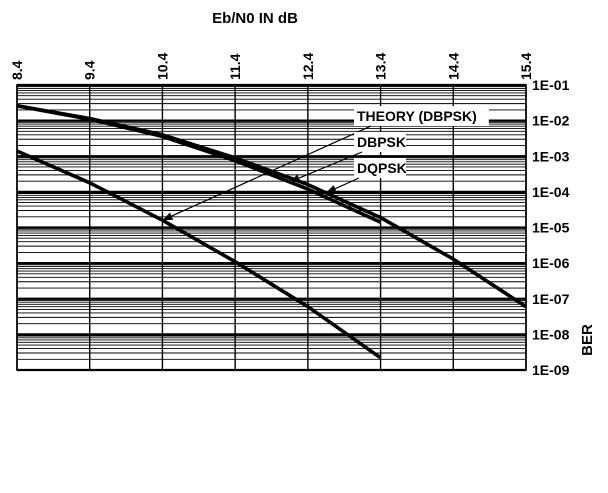 The height and width of the screenshot is (493, 608). I want to click on y-tick-label: 1E-03, so click(551, 156).